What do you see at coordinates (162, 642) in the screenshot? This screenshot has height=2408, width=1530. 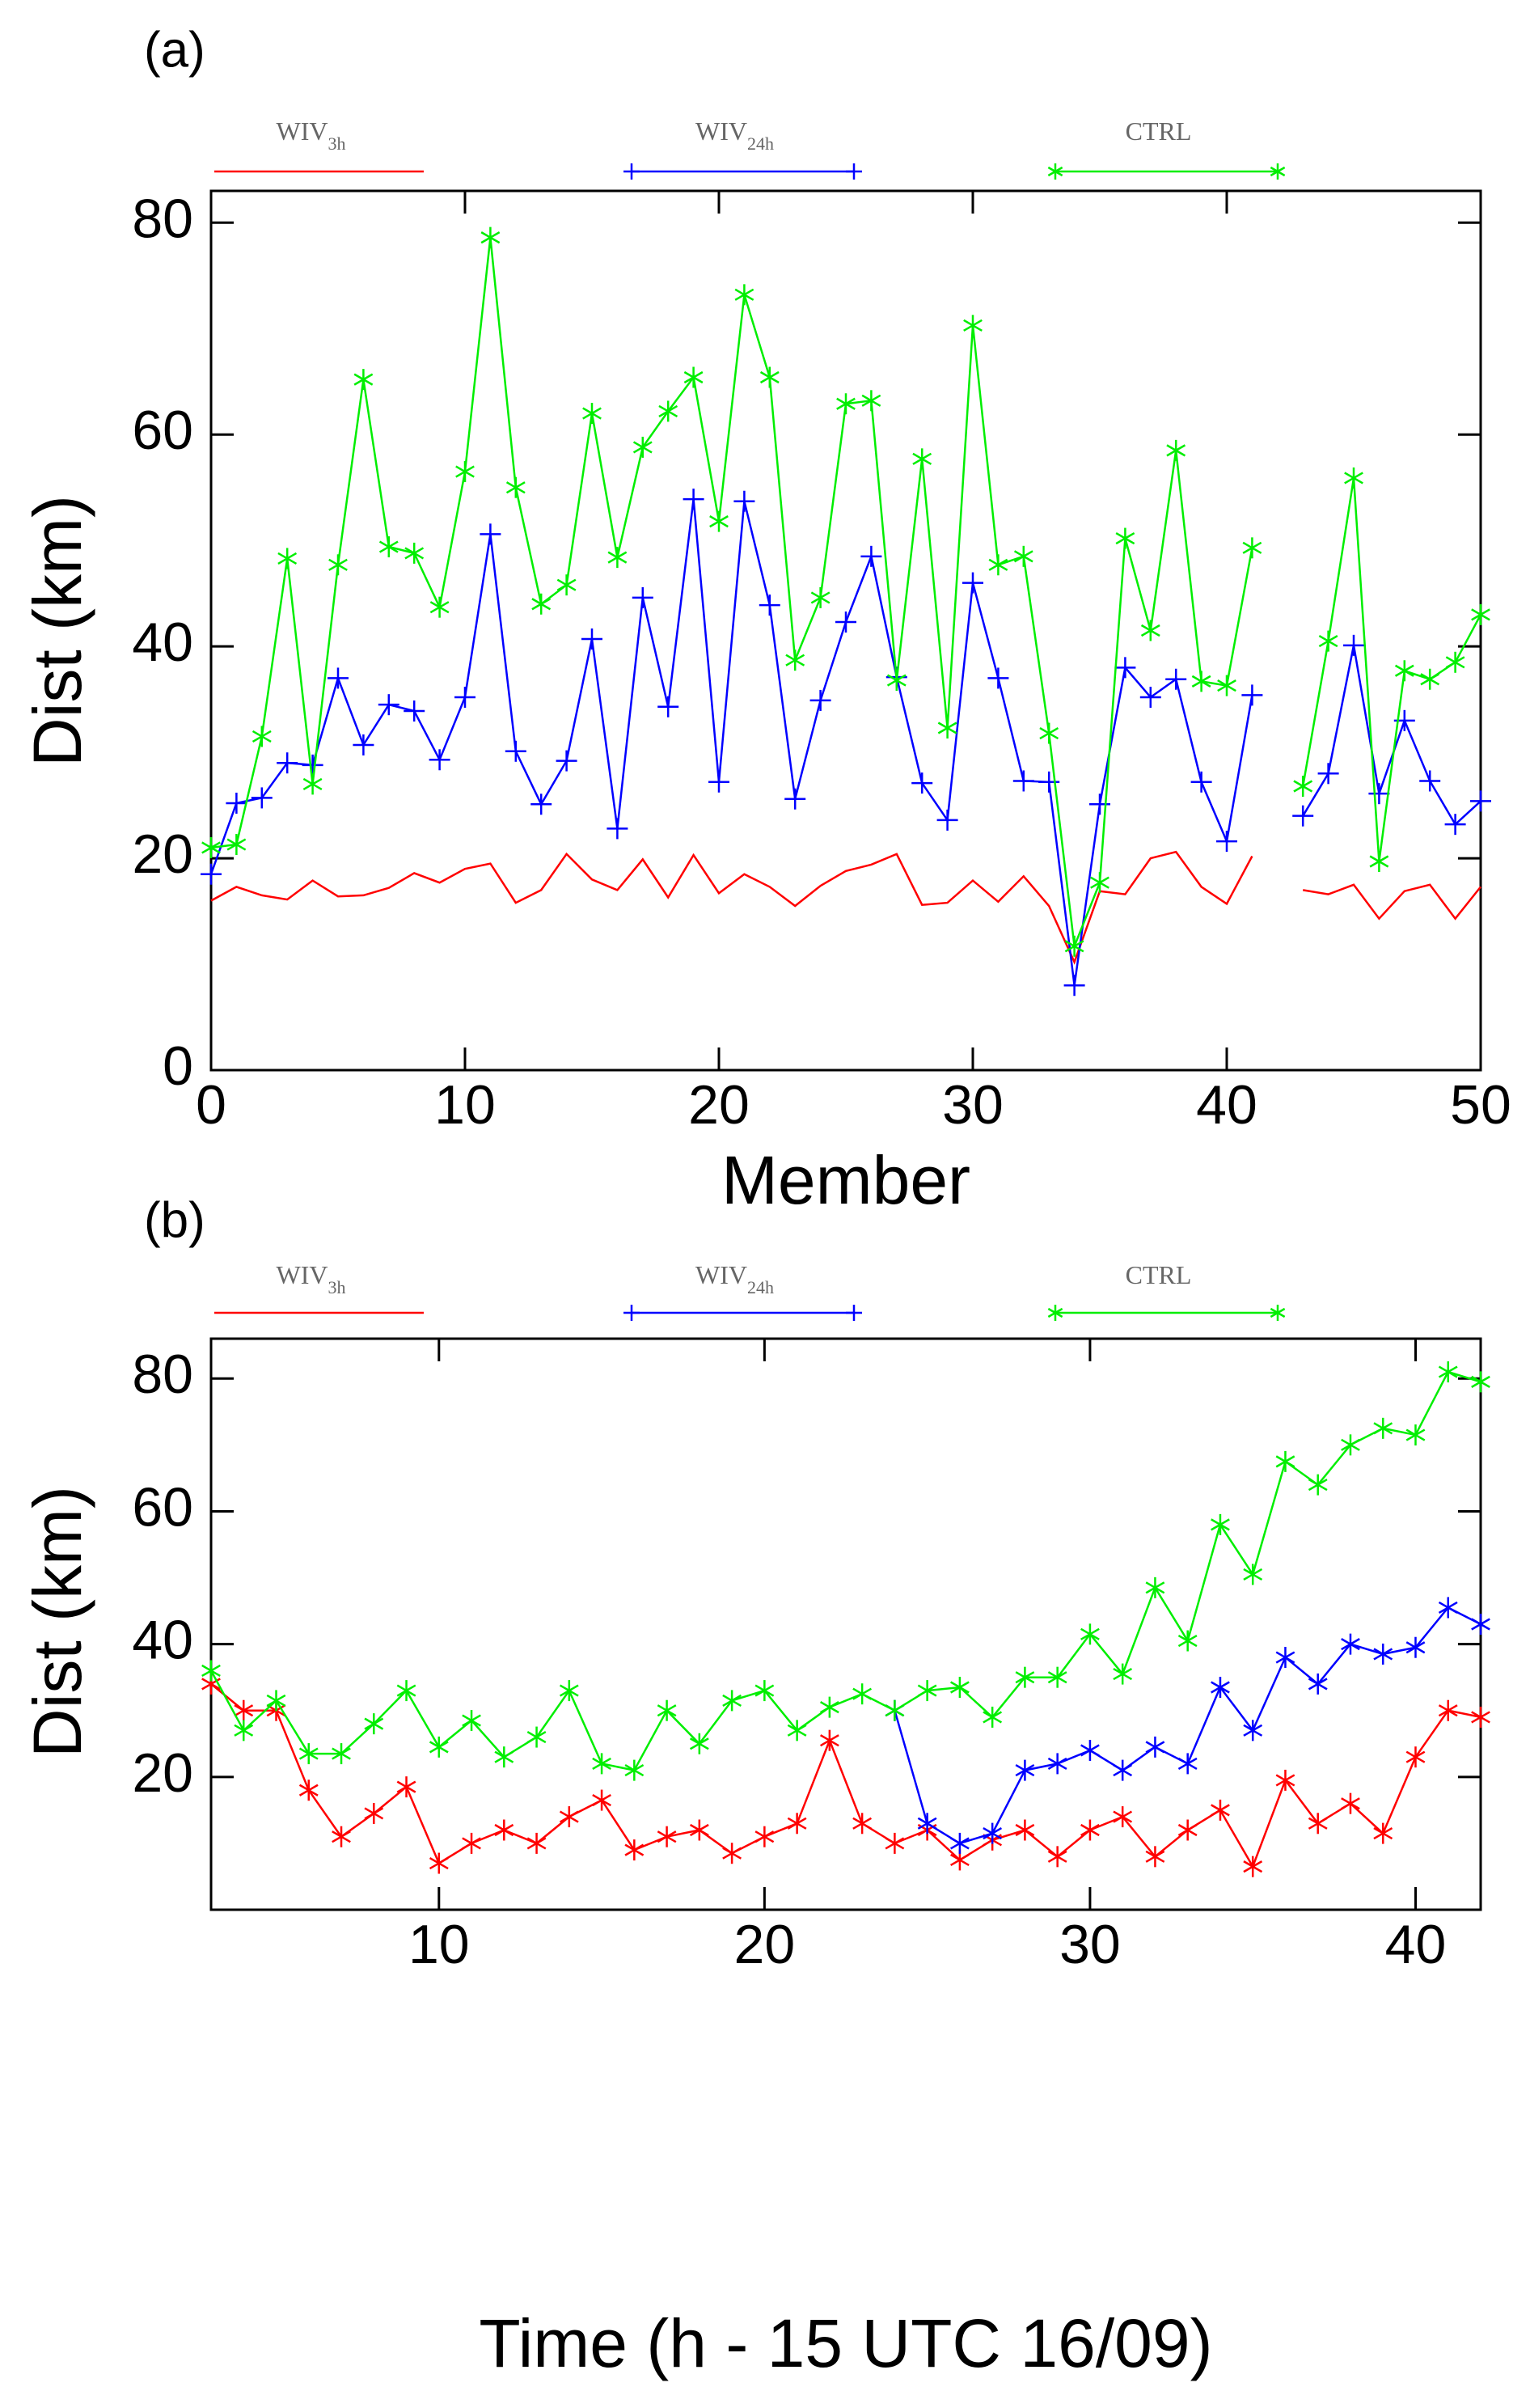 I see `y-tick-label: 40` at bounding box center [162, 642].